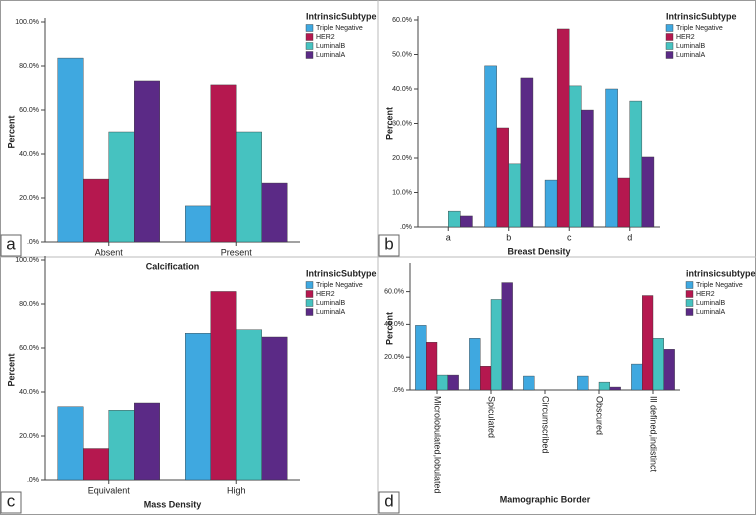 Image resolution: width=756 pixels, height=515 pixels. I want to click on x-axis-title: Breast Density, so click(538, 251).